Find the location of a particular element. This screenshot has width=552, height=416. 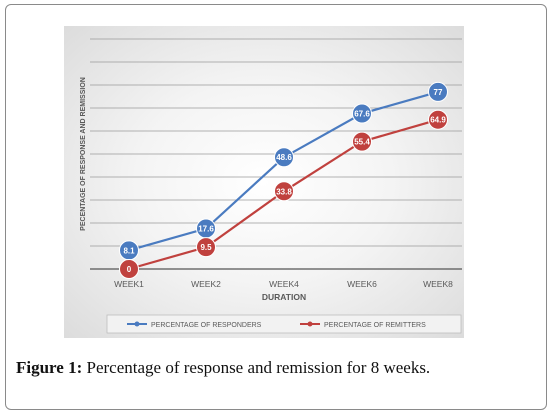

data-label: 55.4 is located at coordinates (362, 142).